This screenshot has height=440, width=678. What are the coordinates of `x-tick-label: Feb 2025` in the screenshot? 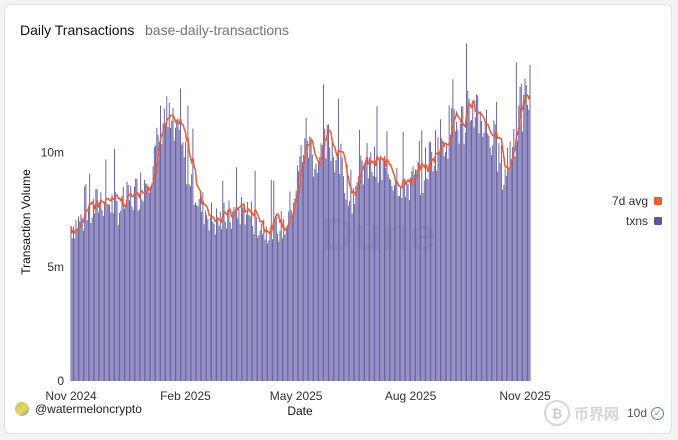 It's located at (185, 396).